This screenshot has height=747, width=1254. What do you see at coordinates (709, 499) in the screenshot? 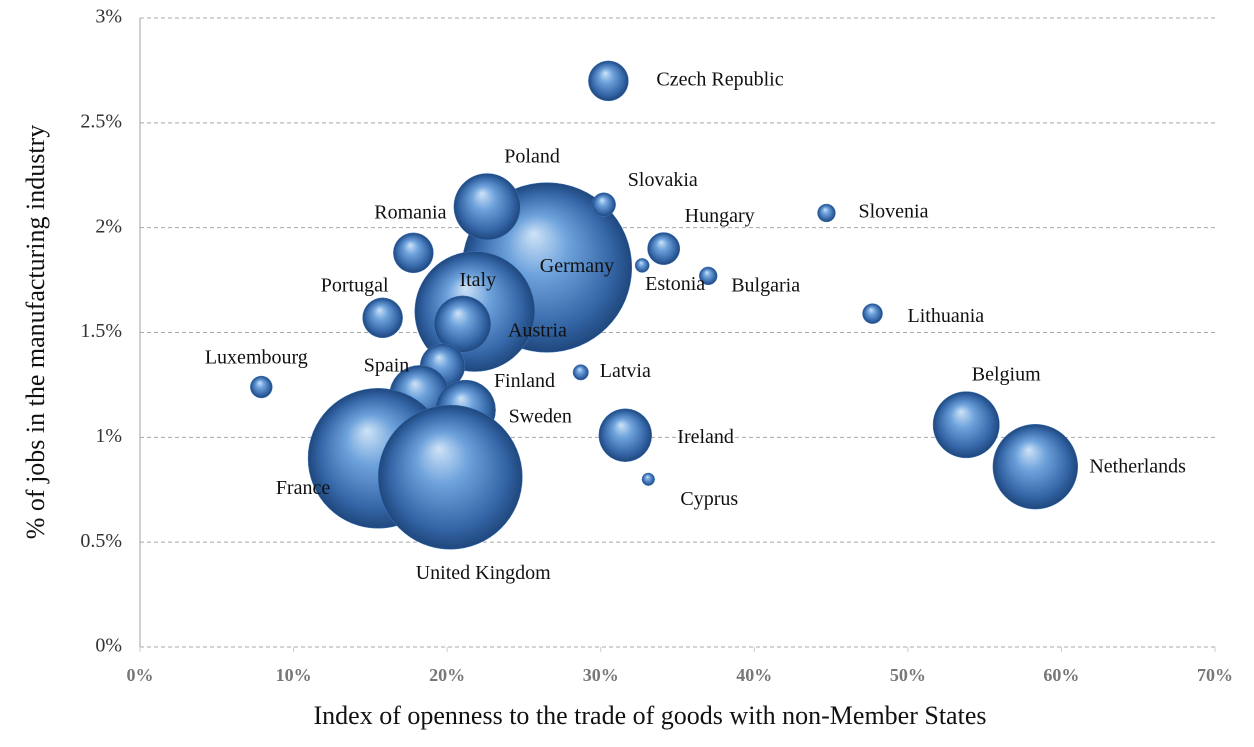
I see `bubble-label: Cyprus` at bounding box center [709, 499].